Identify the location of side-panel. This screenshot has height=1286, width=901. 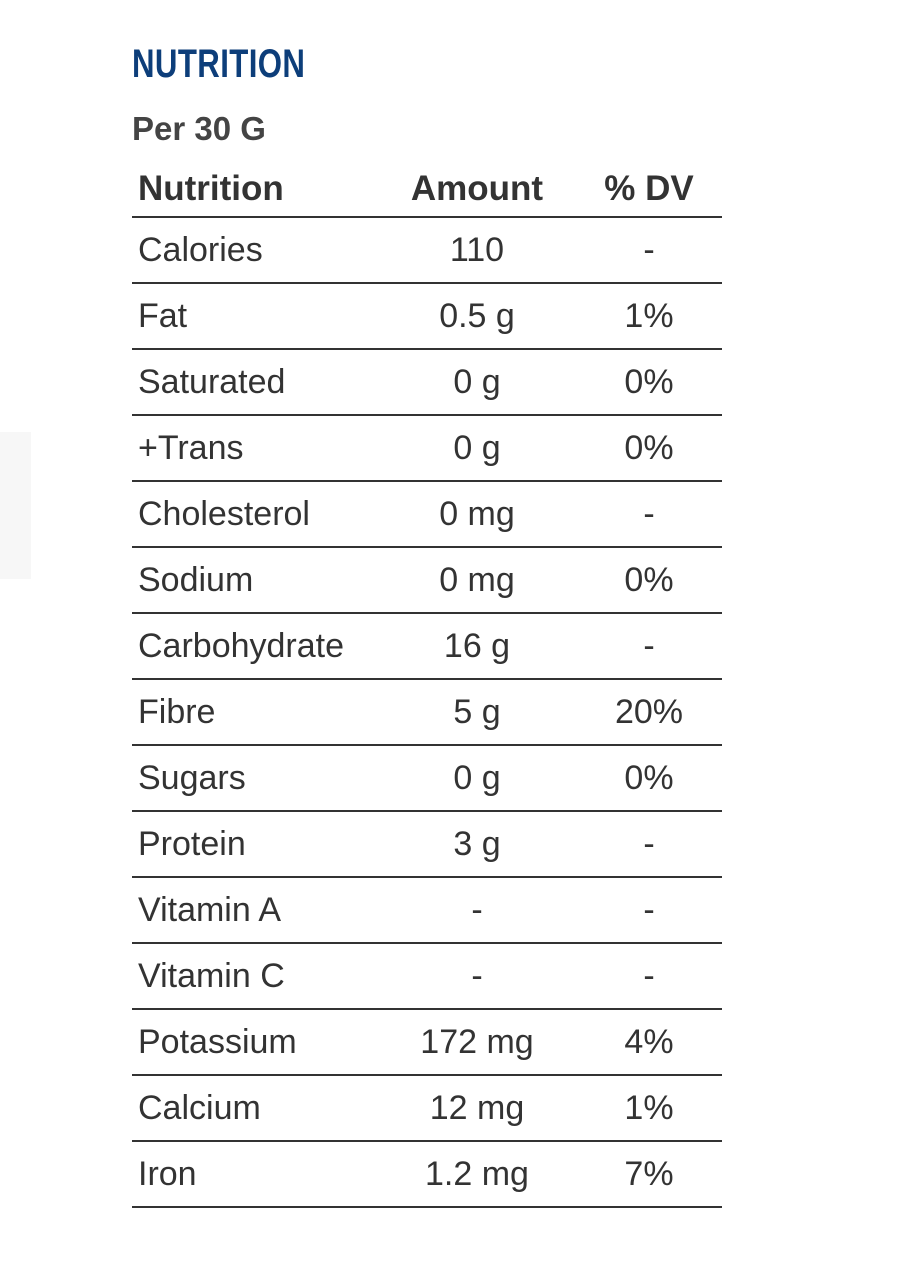
(15, 505).